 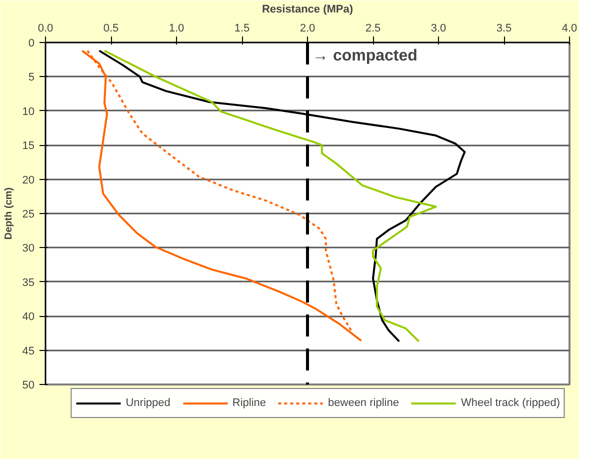 I want to click on x-tick-label: 4.0, so click(x=570, y=28).